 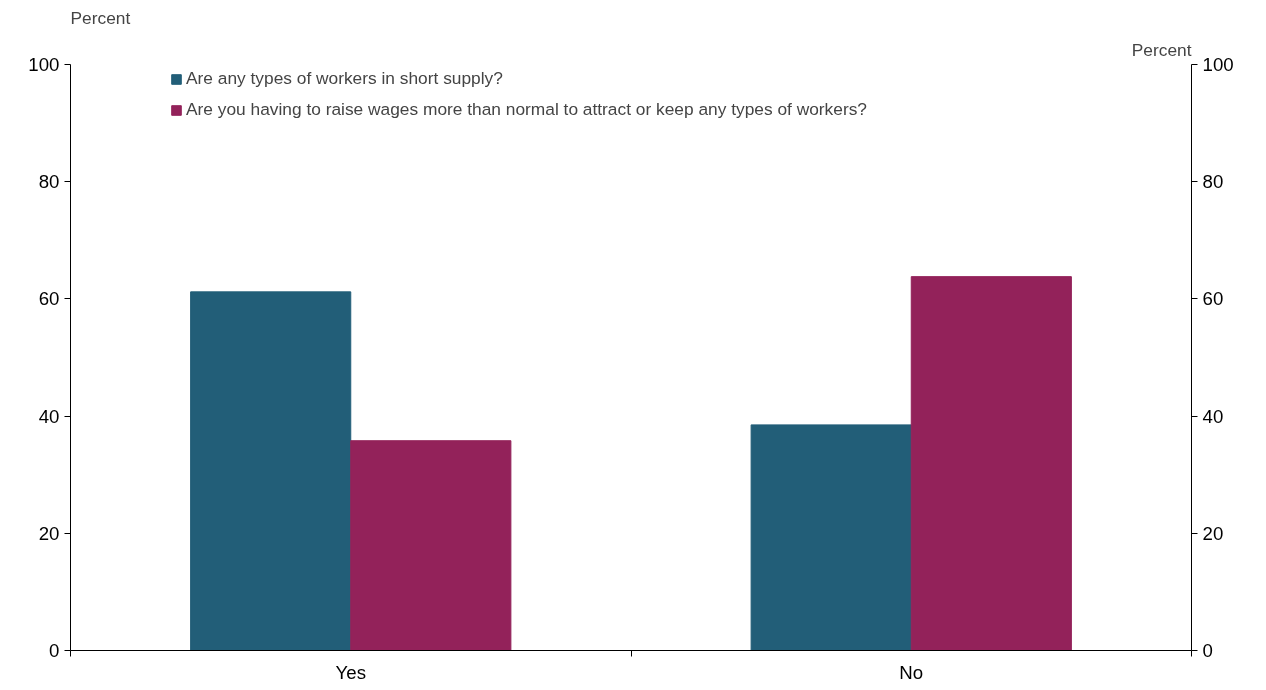 What do you see at coordinates (49, 533) in the screenshot?
I see `y-tick-label: 20` at bounding box center [49, 533].